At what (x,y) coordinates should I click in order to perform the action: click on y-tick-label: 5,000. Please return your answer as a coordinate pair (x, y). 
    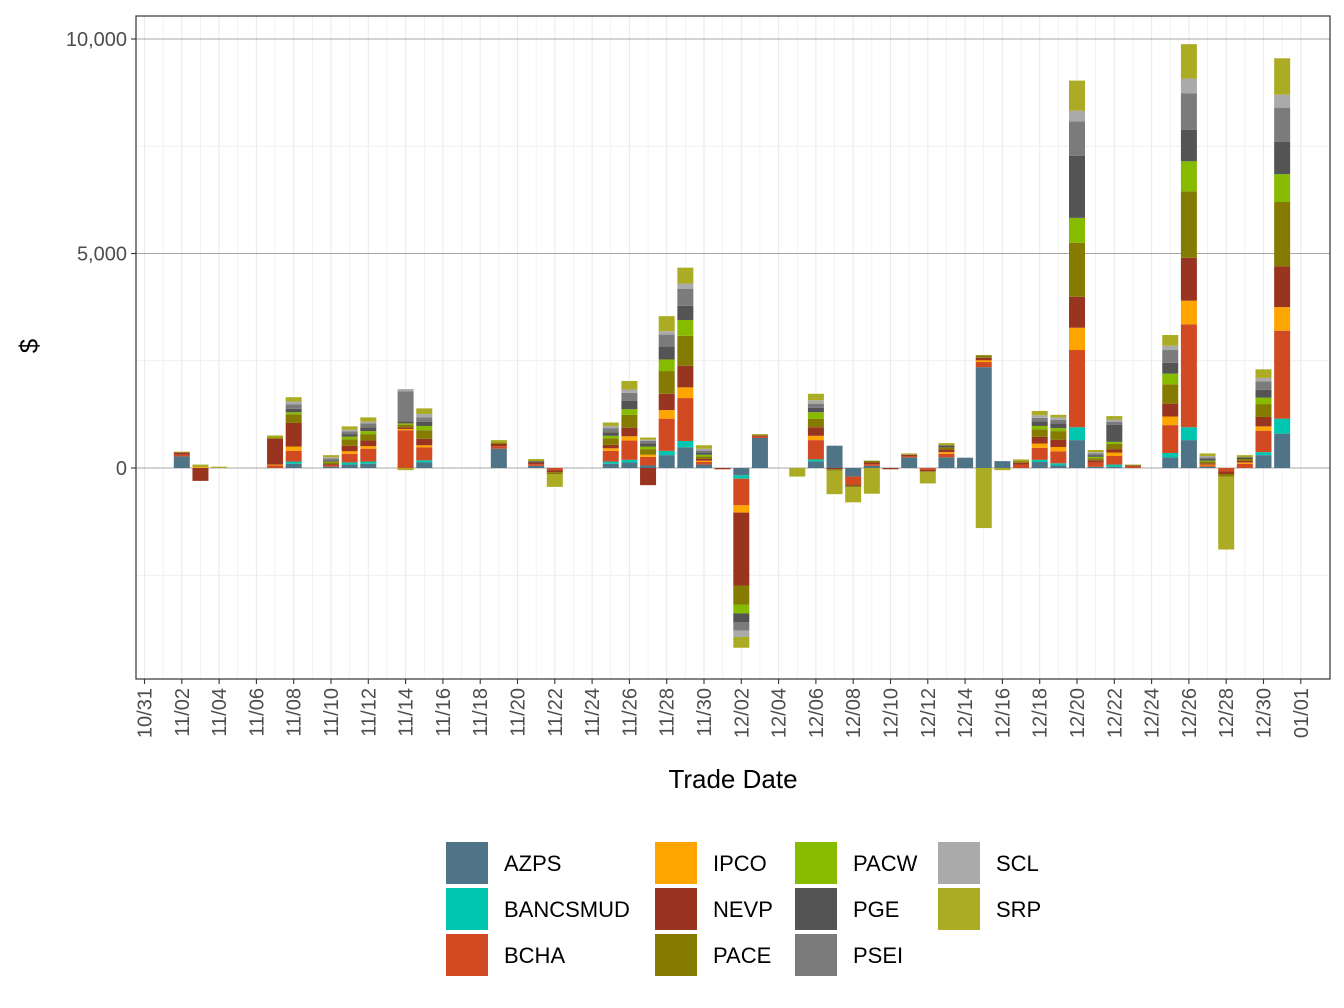
    Looking at the image, I should click on (102, 255).